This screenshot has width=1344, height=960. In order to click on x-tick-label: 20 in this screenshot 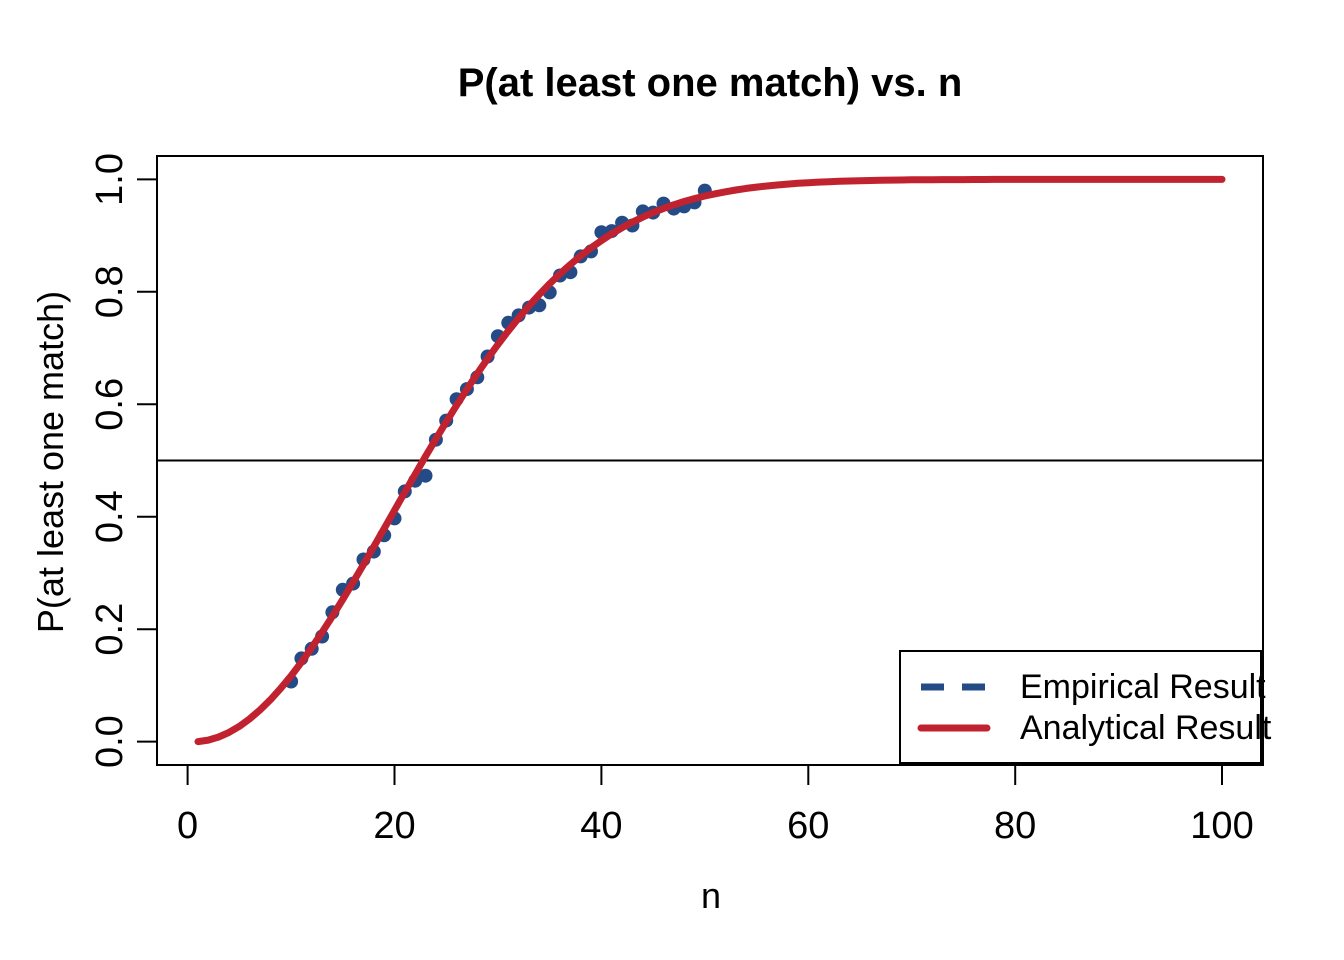, I will do `click(394, 826)`.